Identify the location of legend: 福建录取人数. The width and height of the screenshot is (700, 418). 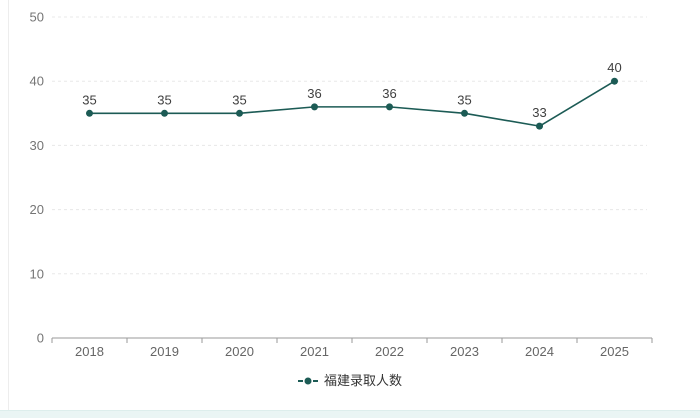
(350, 381).